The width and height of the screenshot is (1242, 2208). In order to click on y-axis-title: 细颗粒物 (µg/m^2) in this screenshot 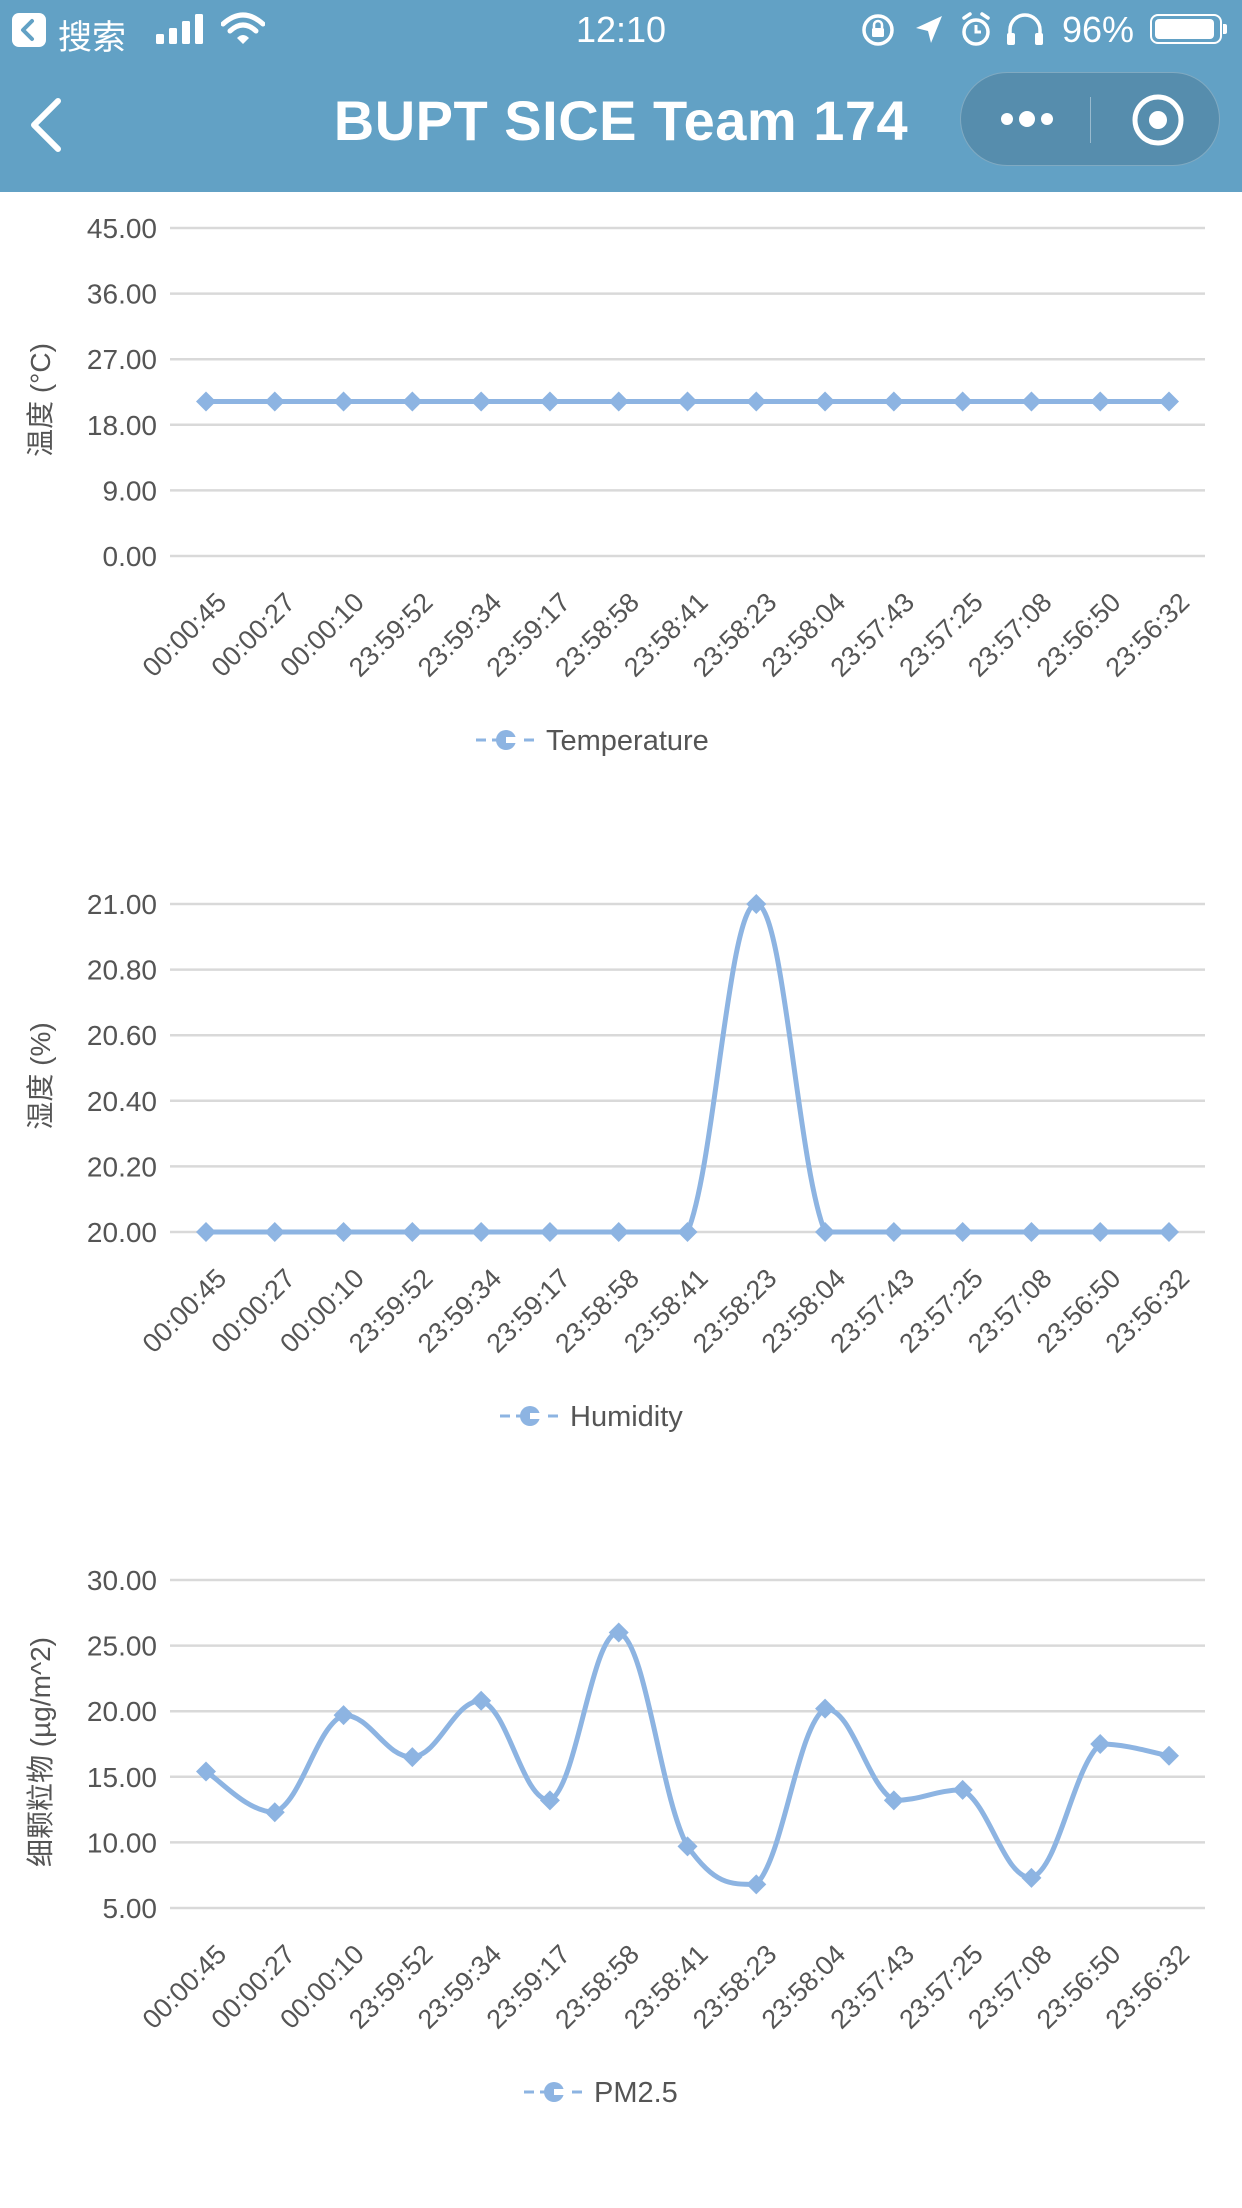, I will do `click(40, 1752)`.